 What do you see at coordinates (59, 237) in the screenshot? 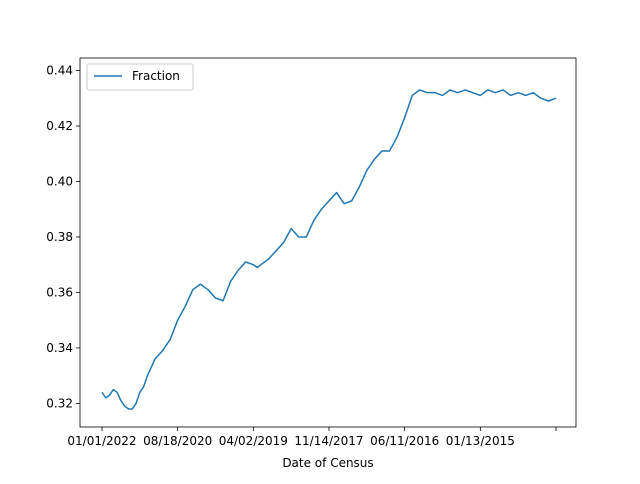
I see `y-tick-label: 0.38` at bounding box center [59, 237].